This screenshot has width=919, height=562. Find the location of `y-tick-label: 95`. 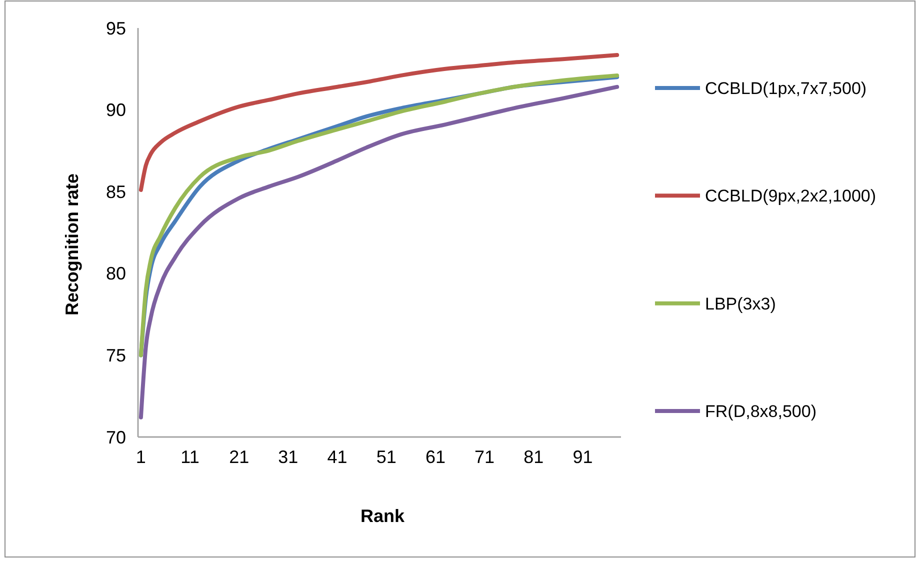

y-tick-label: 95 is located at coordinates (116, 28).